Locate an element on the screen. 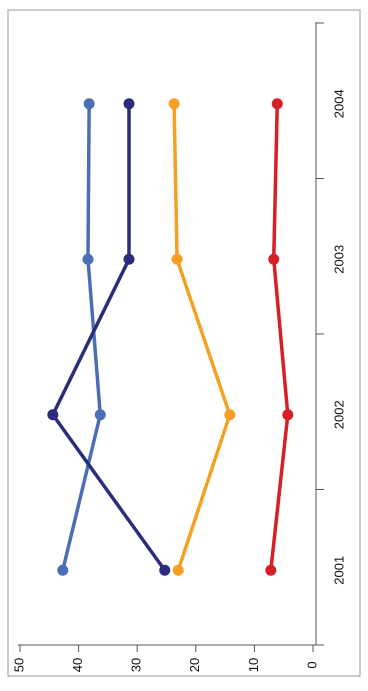  y-tick-label: 10 is located at coordinates (253, 665).